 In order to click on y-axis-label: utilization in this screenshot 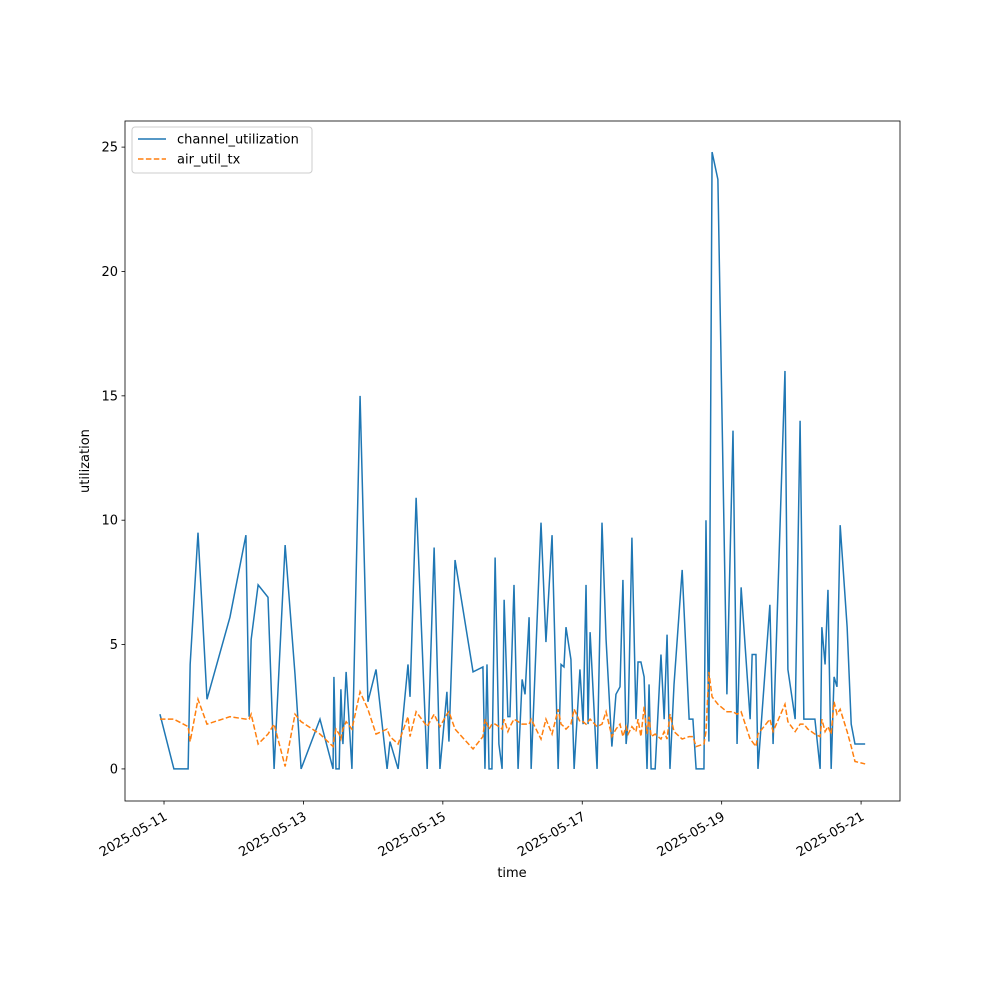, I will do `click(85, 461)`.